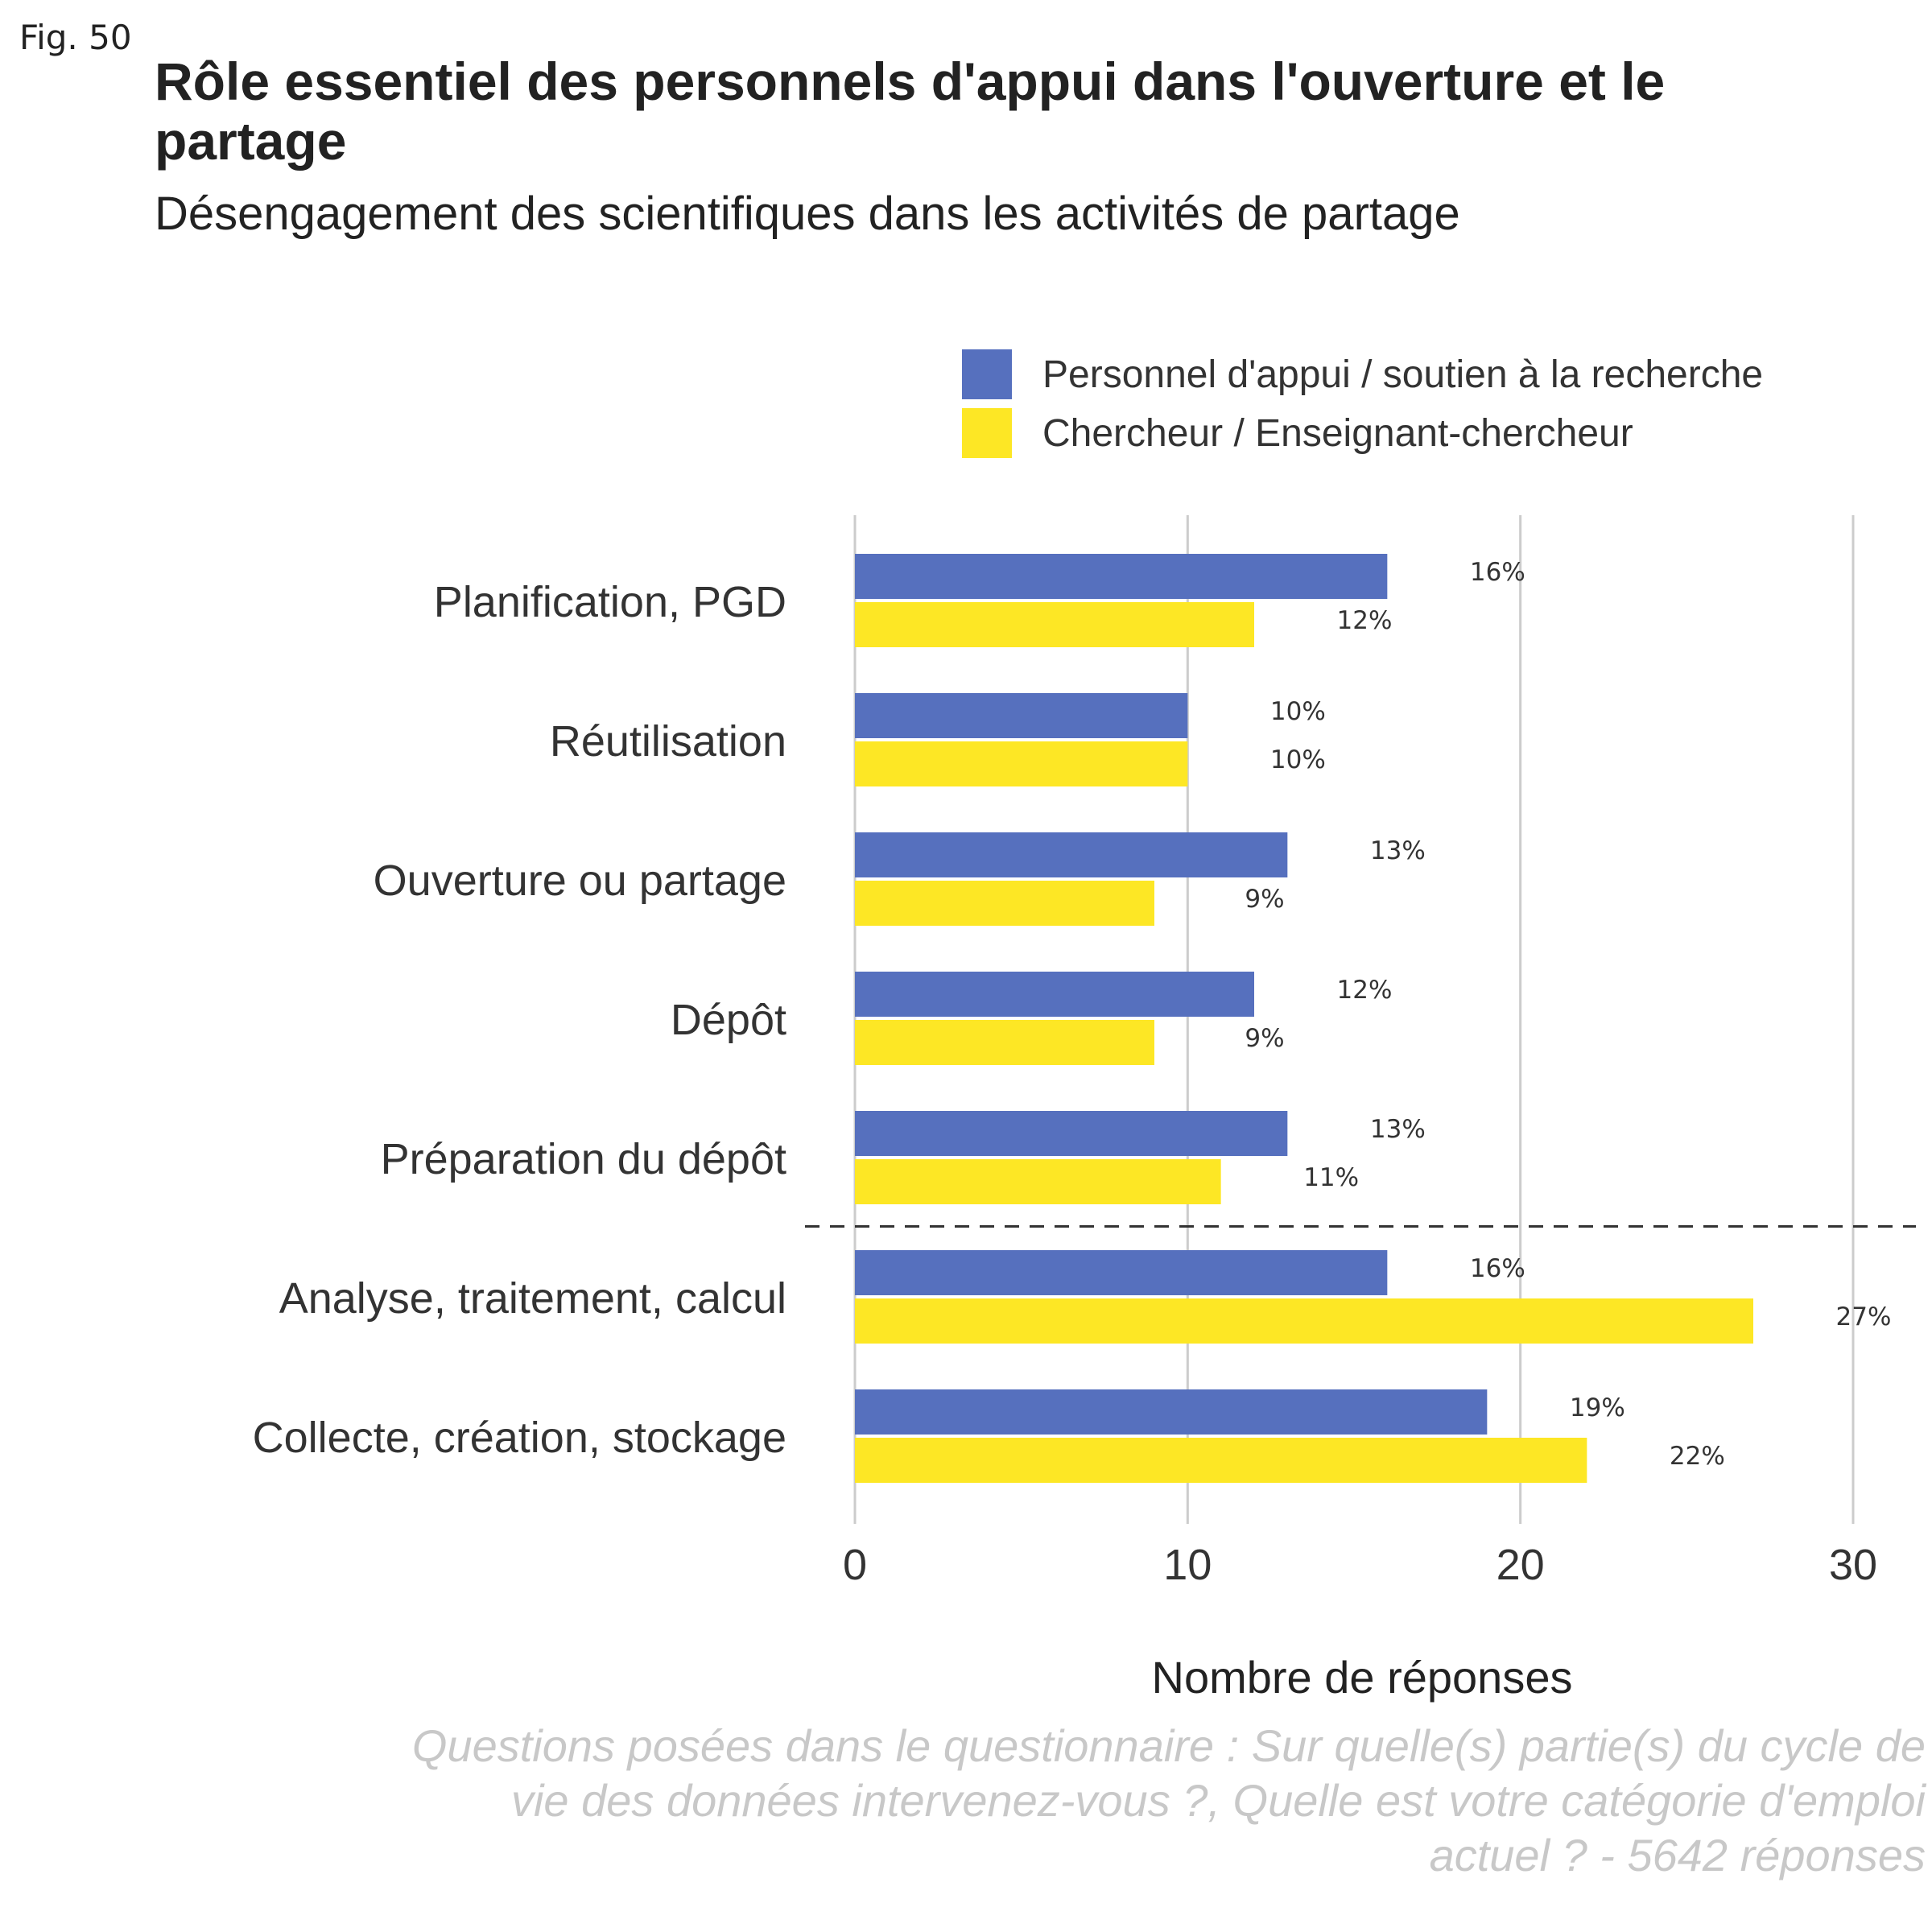 The image size is (1932, 1932). I want to click on legend-item-researcher: Chercheur / Enseignant-chercheur, so click(1297, 433).